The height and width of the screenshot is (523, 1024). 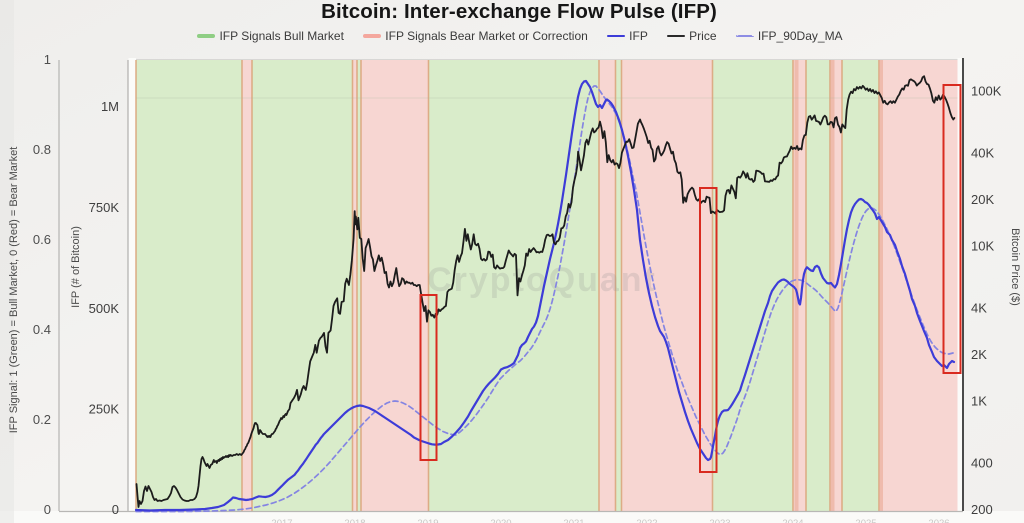 I want to click on svg-text: 200, so click(x=982, y=509).